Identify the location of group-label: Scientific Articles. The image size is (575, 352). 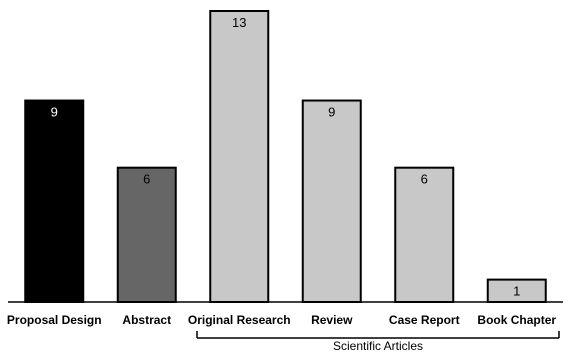
(378, 345).